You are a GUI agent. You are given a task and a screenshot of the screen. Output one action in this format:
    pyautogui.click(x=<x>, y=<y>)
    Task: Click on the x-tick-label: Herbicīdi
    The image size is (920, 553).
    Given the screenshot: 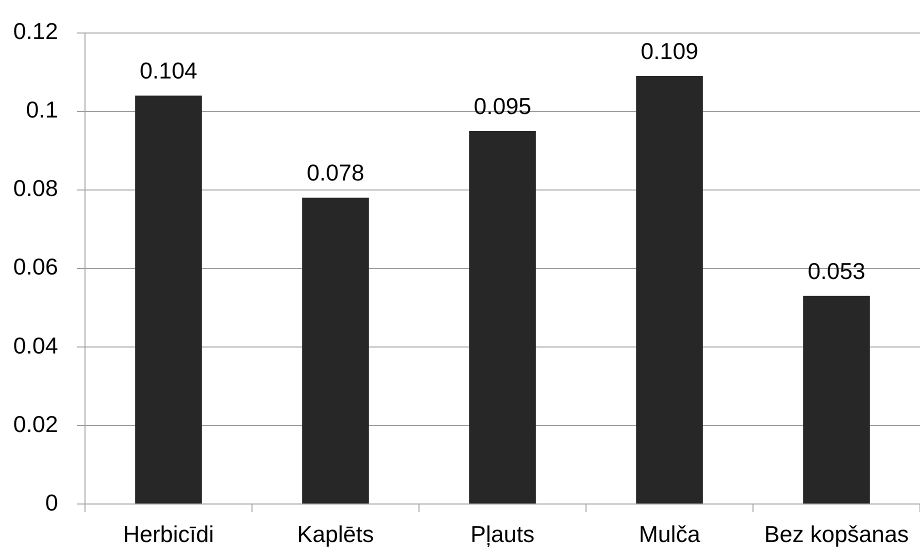 What is the action you would take?
    pyautogui.click(x=168, y=534)
    